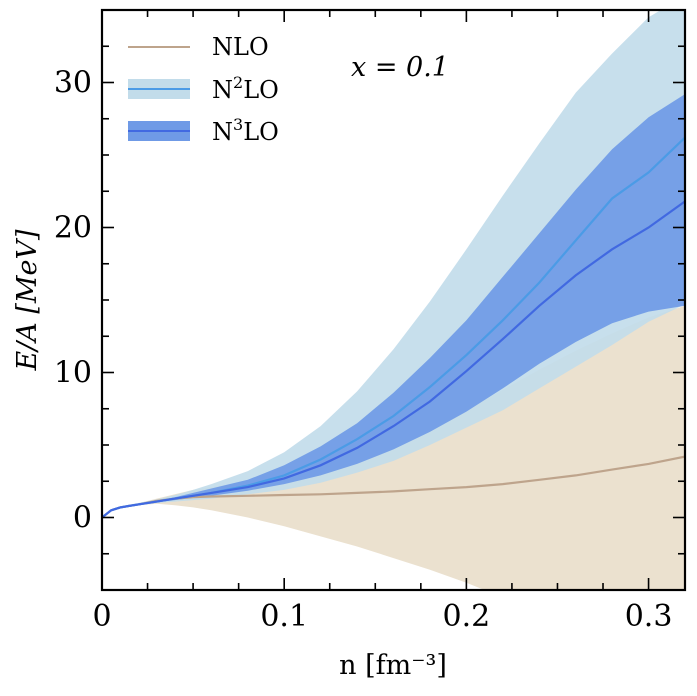 Image resolution: width=697 pixels, height=696 pixels. Describe the element at coordinates (73, 83) in the screenshot. I see `y-tick-label: 30` at that location.